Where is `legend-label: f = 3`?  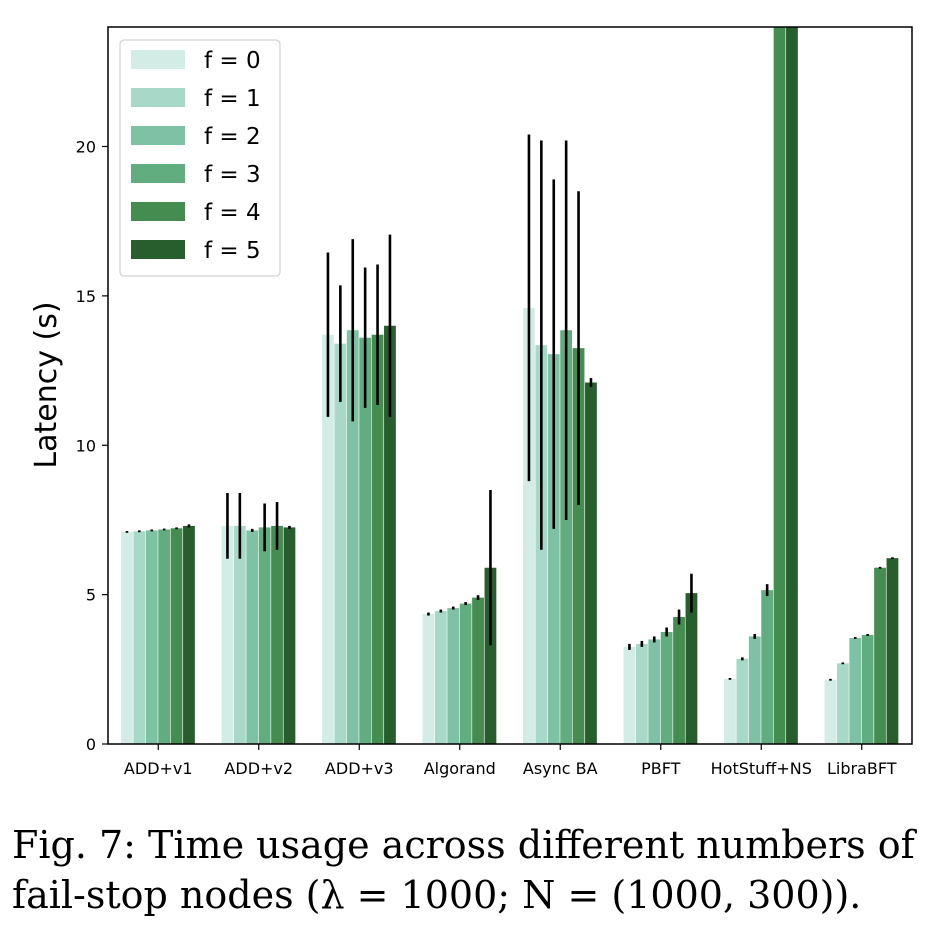 legend-label: f = 3 is located at coordinates (232, 175).